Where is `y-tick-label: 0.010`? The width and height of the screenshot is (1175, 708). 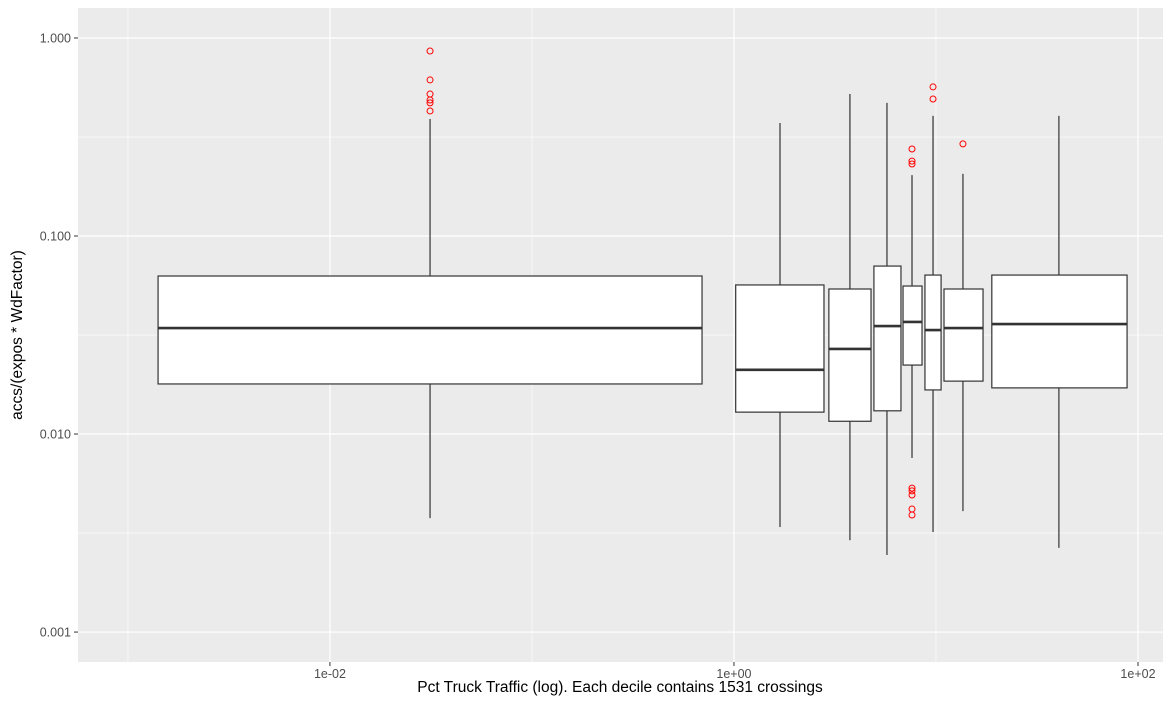 y-tick-label: 0.010 is located at coordinates (55, 435).